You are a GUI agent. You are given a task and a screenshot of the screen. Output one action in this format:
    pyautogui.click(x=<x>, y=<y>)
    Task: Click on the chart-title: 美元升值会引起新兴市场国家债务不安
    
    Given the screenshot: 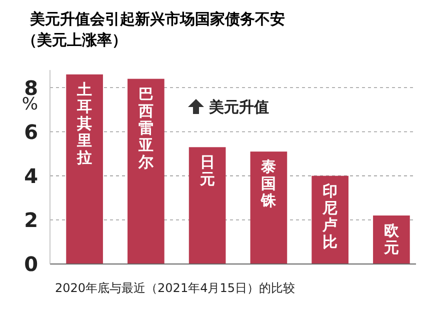 What is the action you would take?
    pyautogui.click(x=157, y=19)
    